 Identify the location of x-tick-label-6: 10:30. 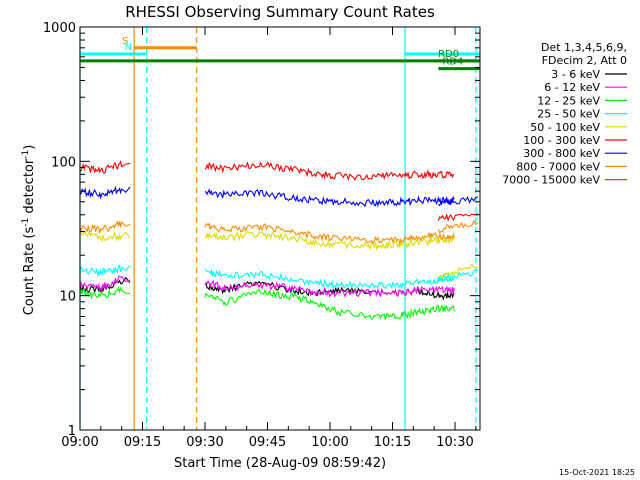
(454, 442).